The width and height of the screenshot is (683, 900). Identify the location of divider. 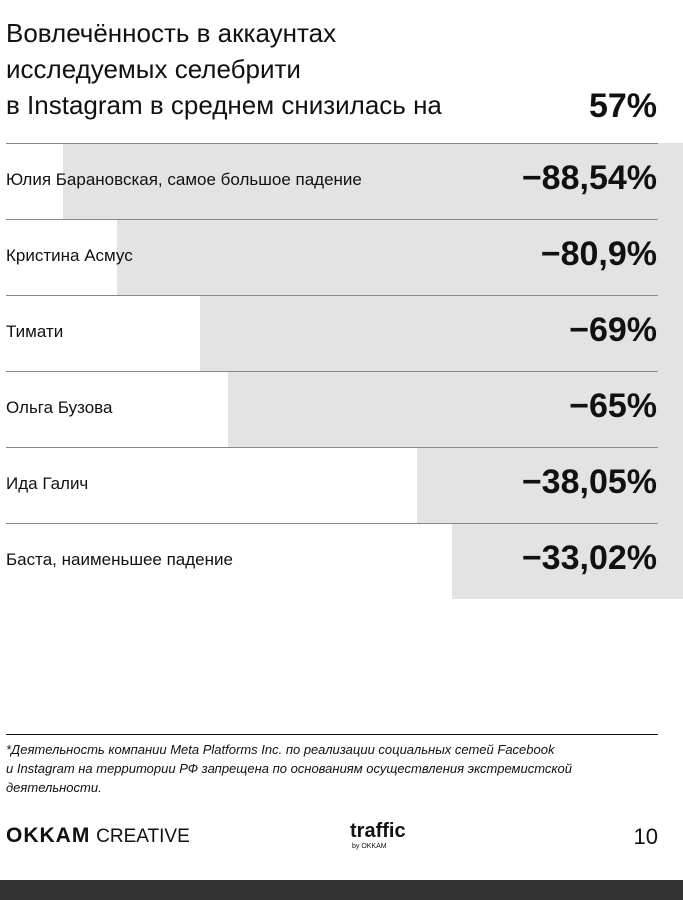
(332, 734).